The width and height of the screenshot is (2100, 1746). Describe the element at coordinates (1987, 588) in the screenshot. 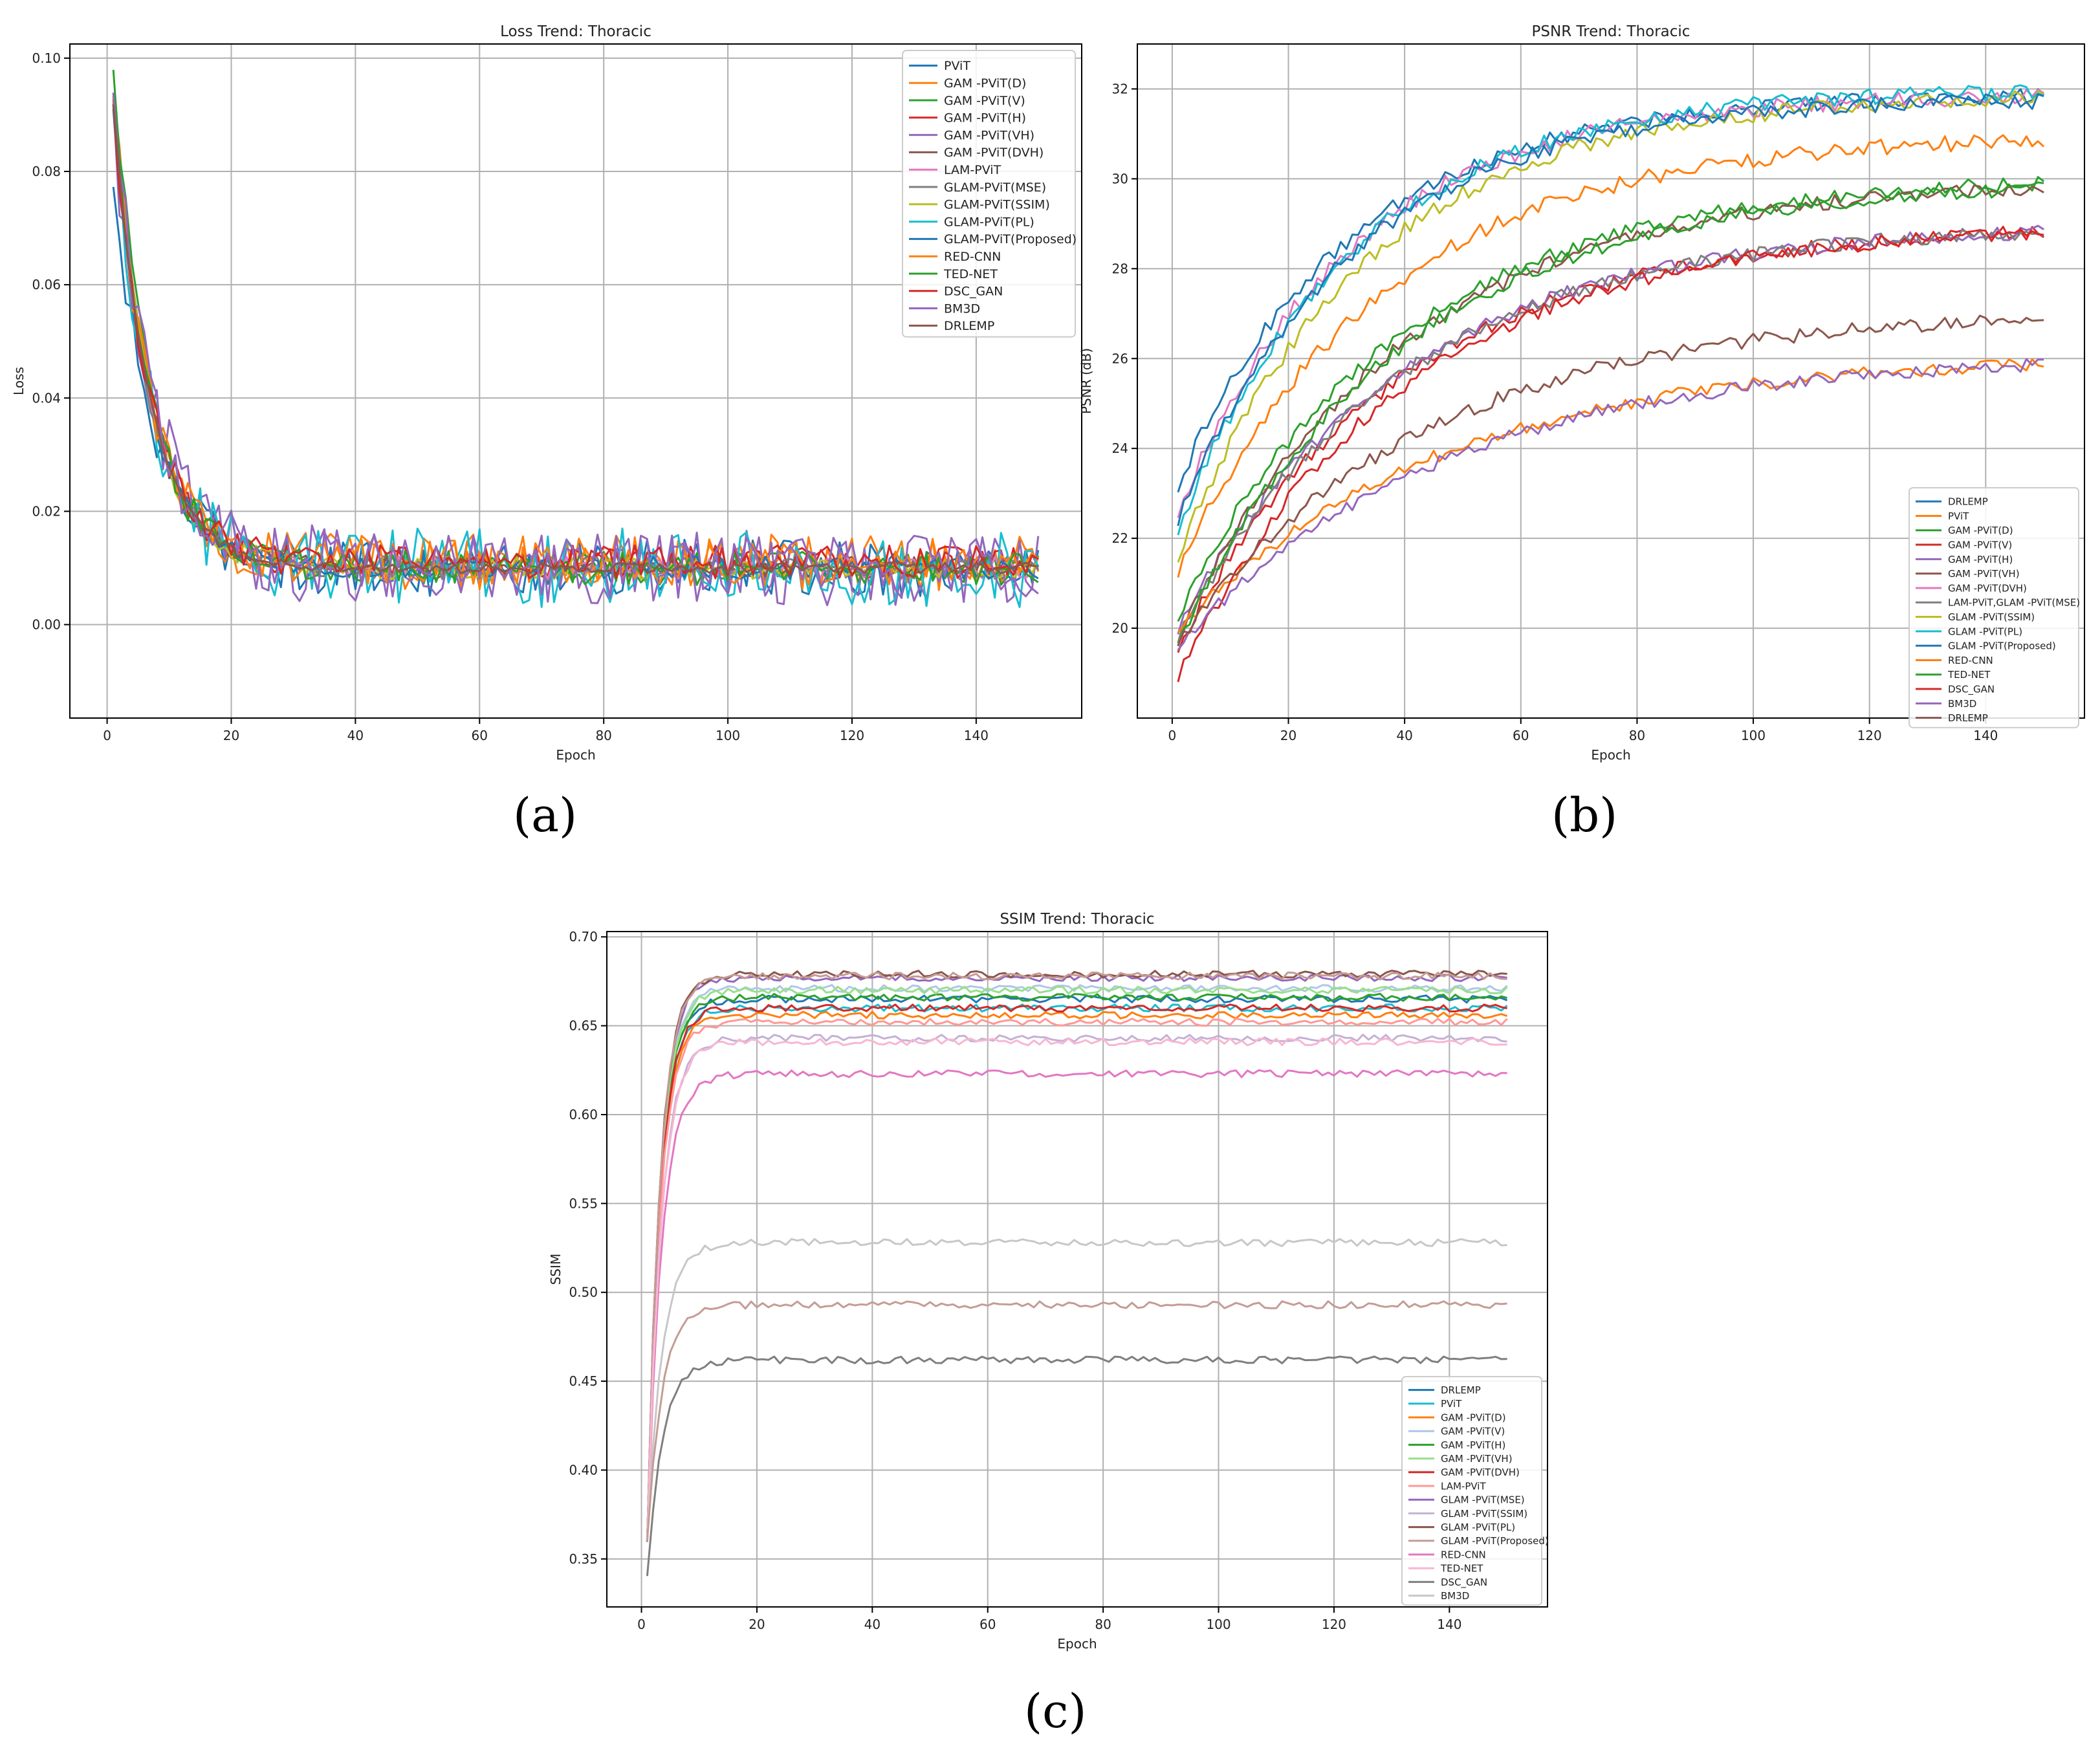

I see `legend-label: GAM -PViT(DVH)` at that location.